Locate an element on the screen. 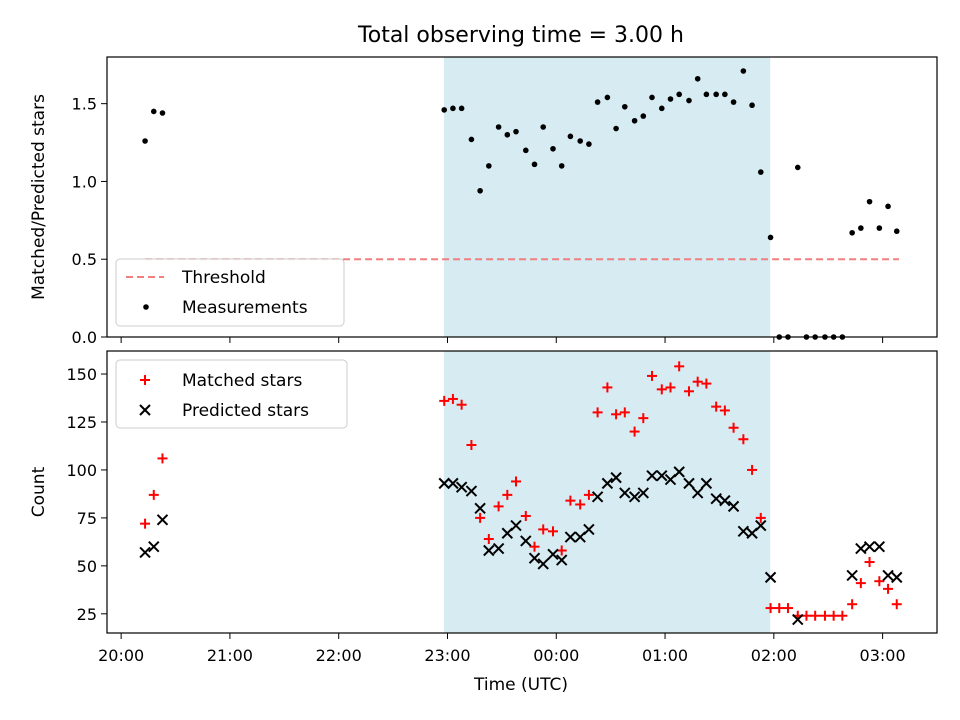  y-tick-label: 1.5 is located at coordinates (84, 104).